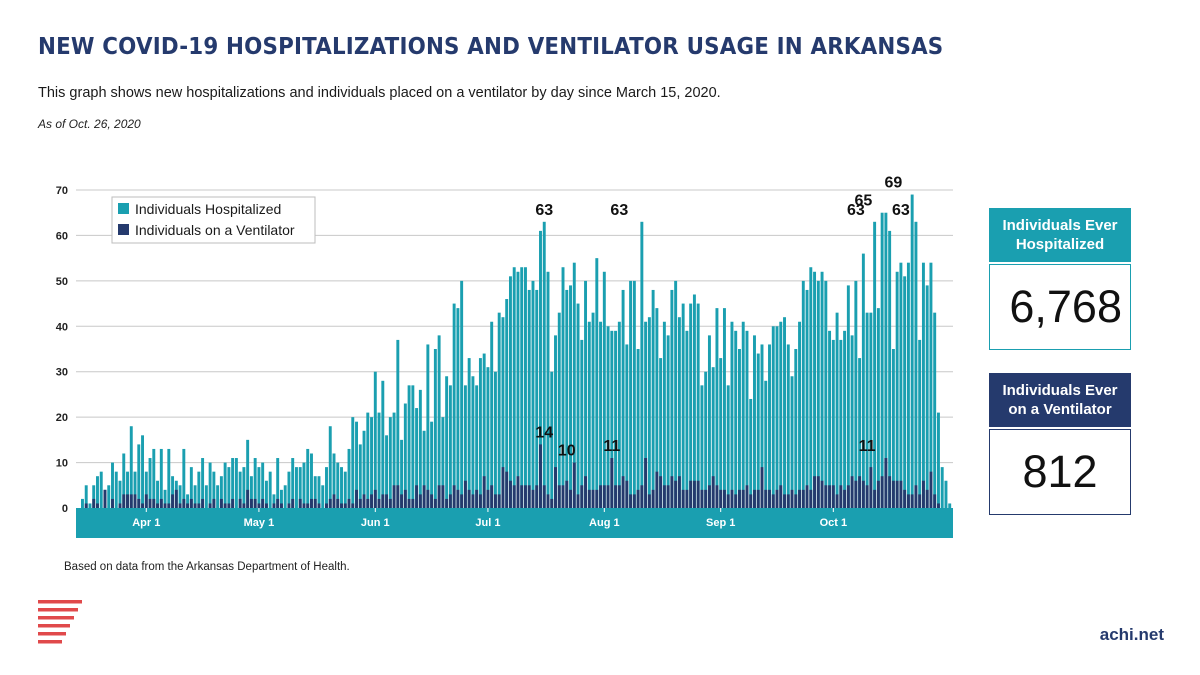 This screenshot has height=675, width=1200. Describe the element at coordinates (259, 523) in the screenshot. I see `x-tick-label: May 1` at that location.